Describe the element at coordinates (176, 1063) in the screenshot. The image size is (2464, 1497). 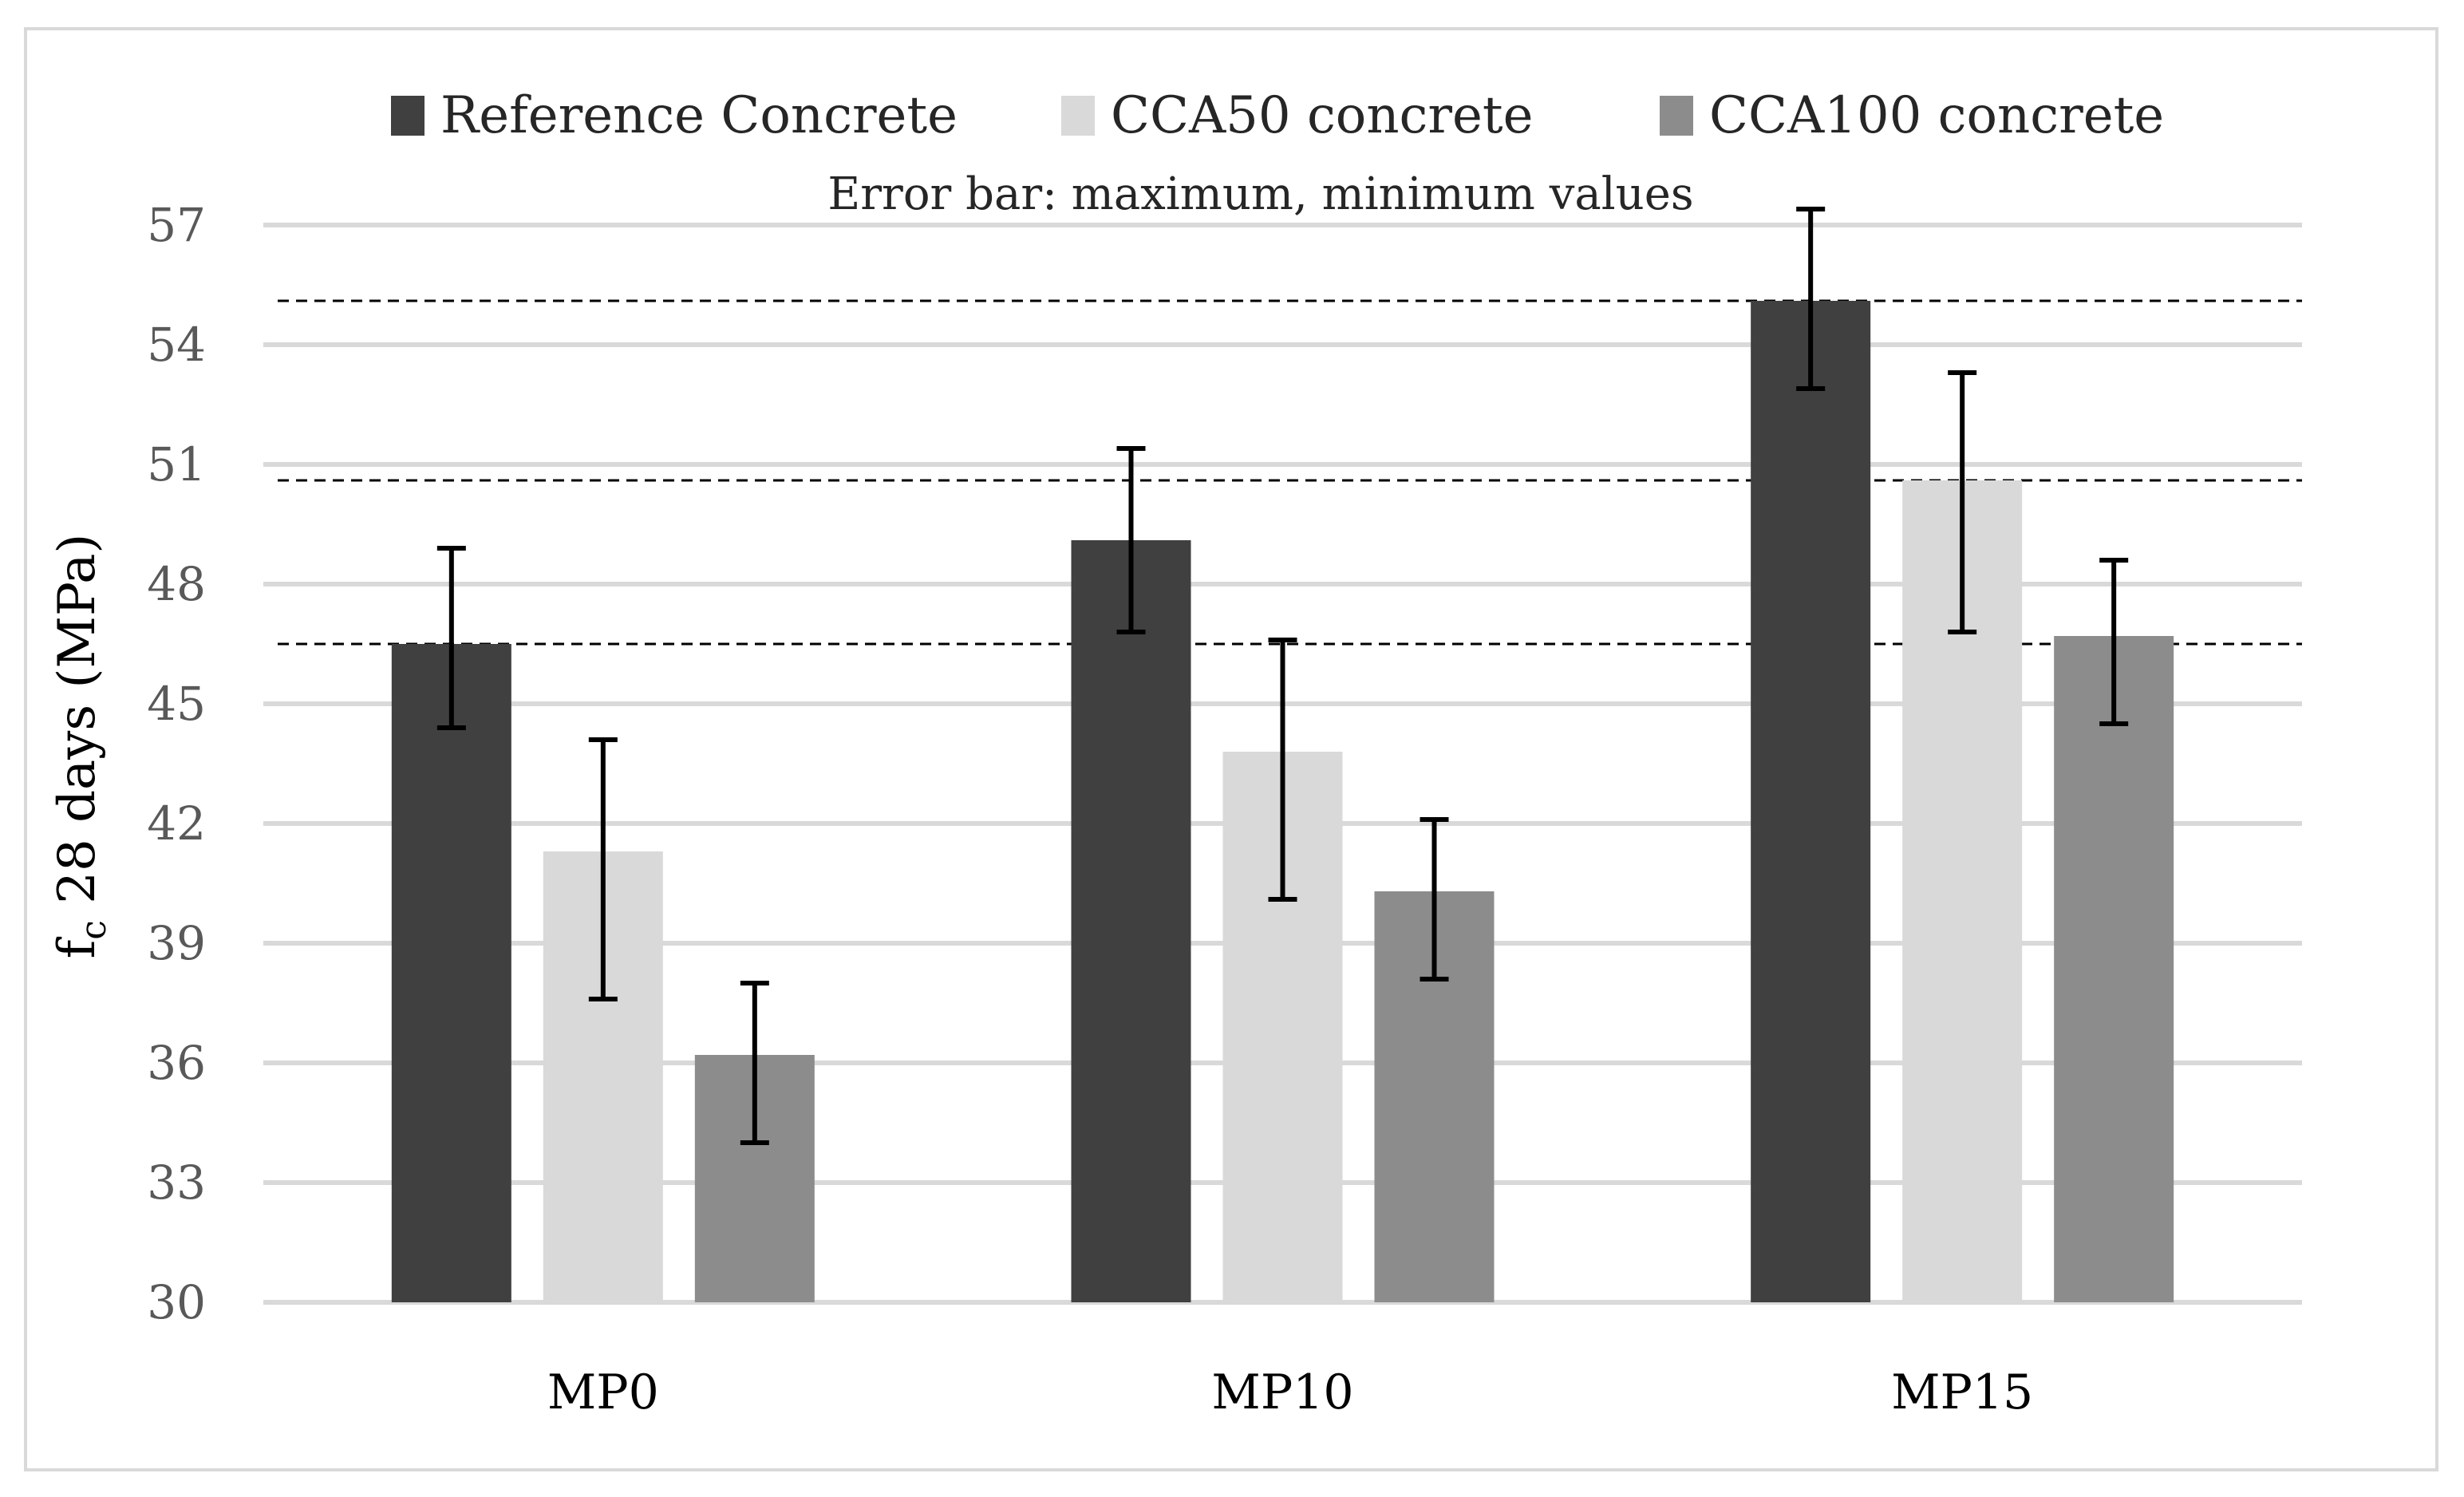
I see `y-tick-label: 36` at that location.